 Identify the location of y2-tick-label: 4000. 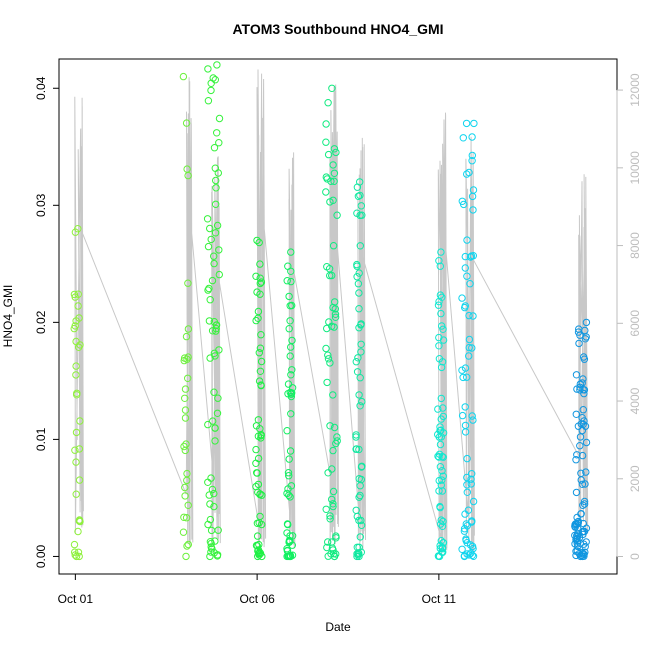
(635, 400).